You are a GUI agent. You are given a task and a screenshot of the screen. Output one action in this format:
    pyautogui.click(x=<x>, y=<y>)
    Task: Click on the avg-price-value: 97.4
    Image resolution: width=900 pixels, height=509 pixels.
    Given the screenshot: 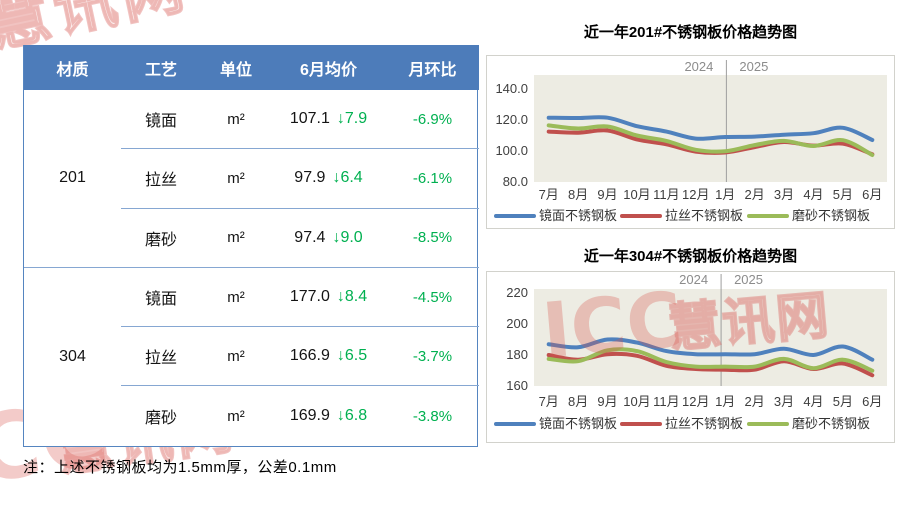 What is the action you would take?
    pyautogui.click(x=310, y=237)
    